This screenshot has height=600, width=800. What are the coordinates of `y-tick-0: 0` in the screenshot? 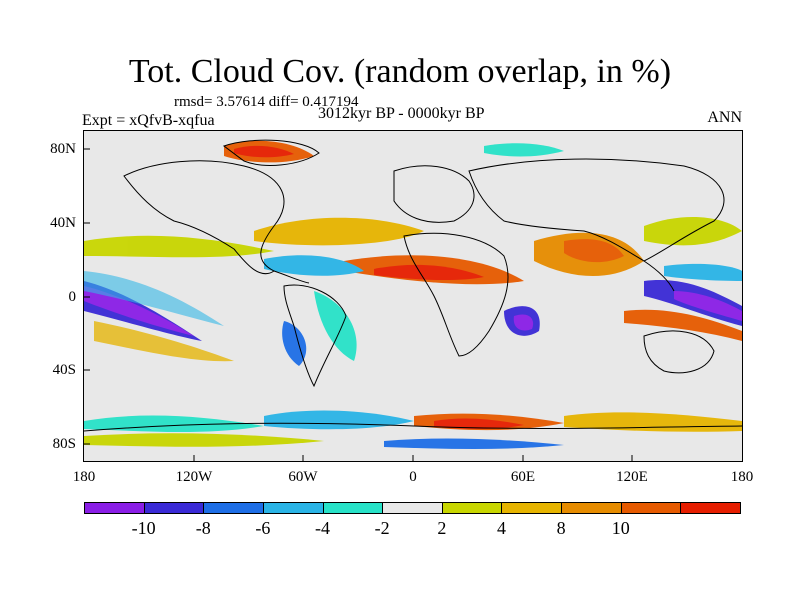 It's located at (72, 297).